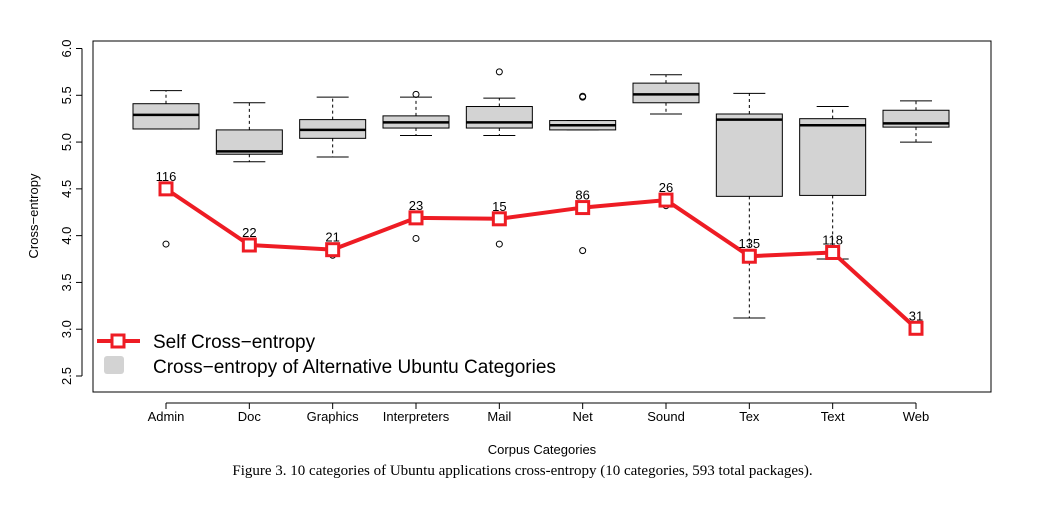  Describe the element at coordinates (332, 237) in the screenshot. I see `package-count-label: 21` at that location.